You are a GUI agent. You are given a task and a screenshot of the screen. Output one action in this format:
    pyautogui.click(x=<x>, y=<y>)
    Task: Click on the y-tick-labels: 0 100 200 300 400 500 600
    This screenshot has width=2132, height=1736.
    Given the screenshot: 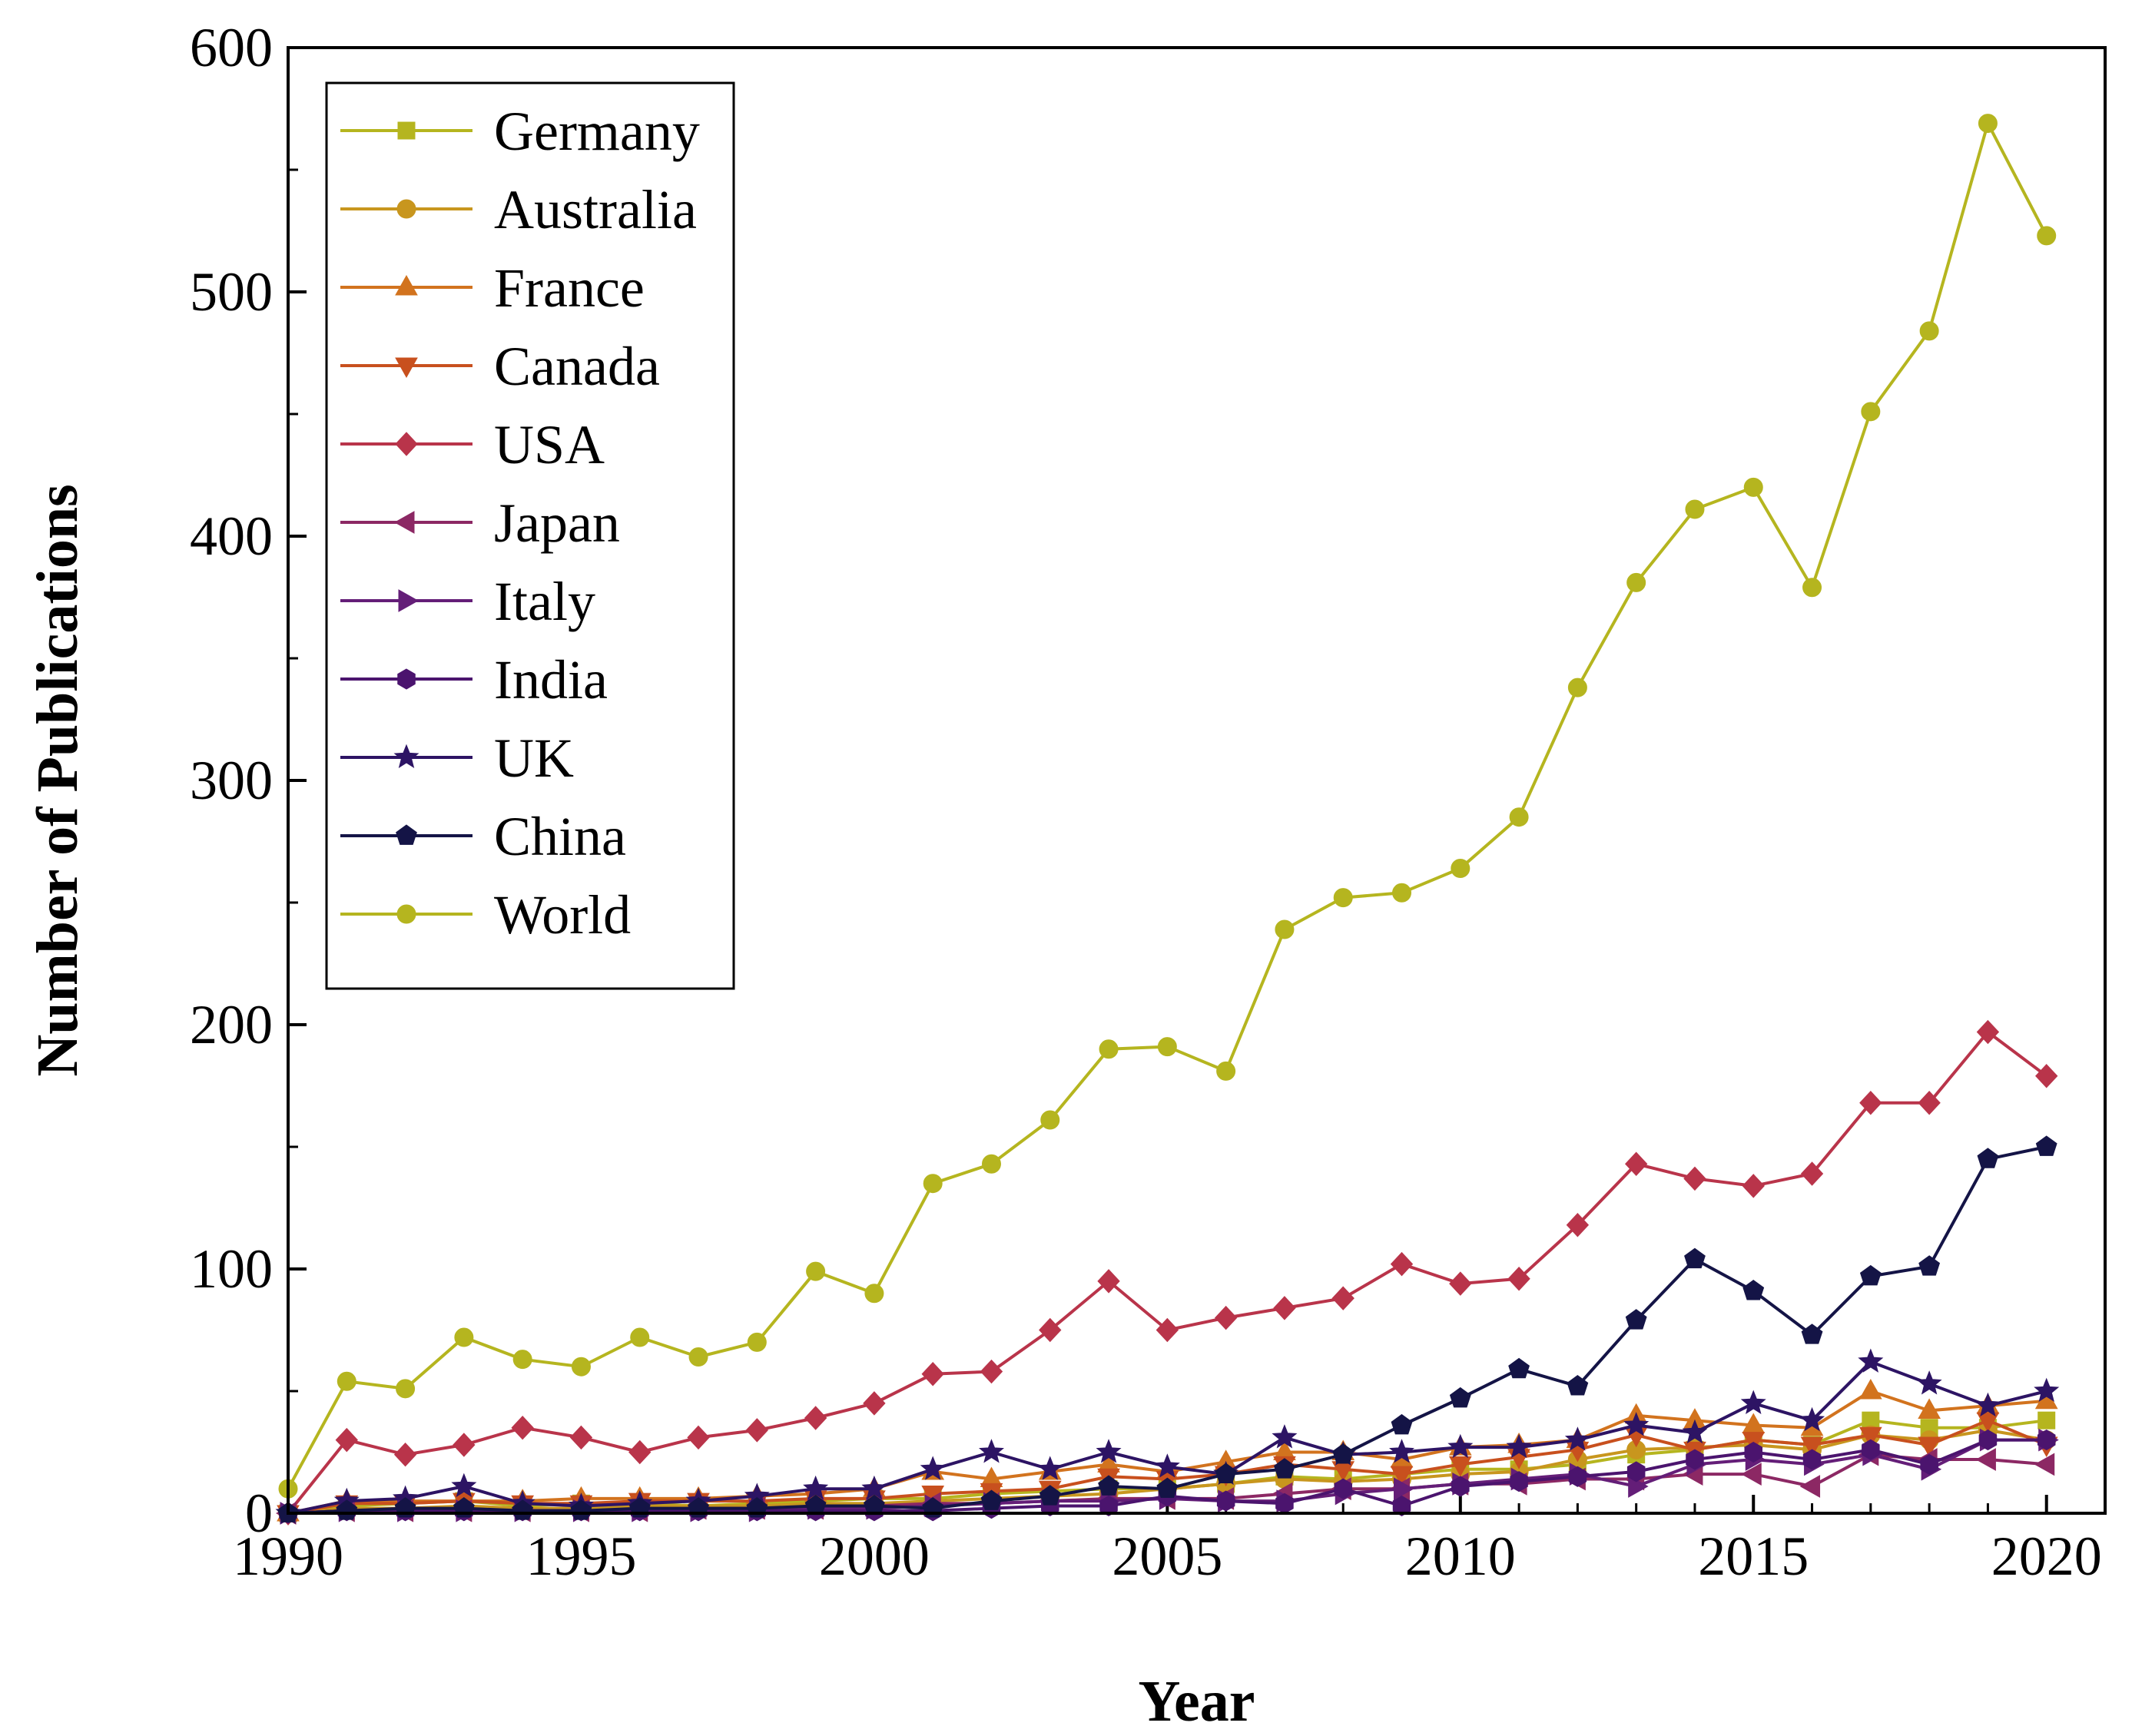 What is the action you would take?
    pyautogui.click(x=232, y=780)
    